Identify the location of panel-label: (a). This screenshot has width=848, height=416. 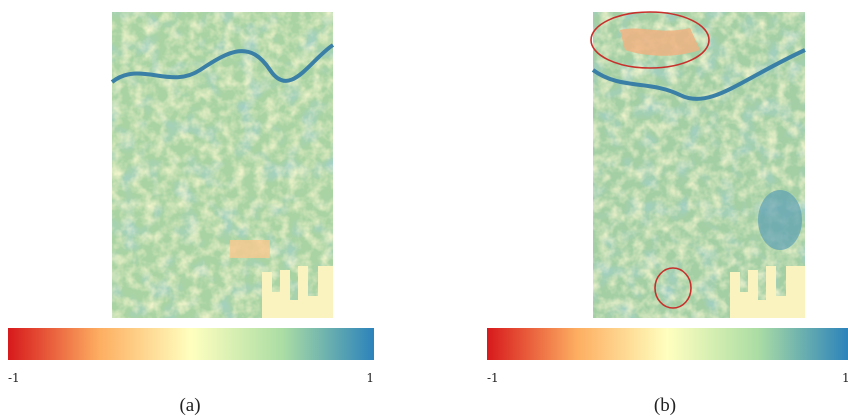
(189, 405).